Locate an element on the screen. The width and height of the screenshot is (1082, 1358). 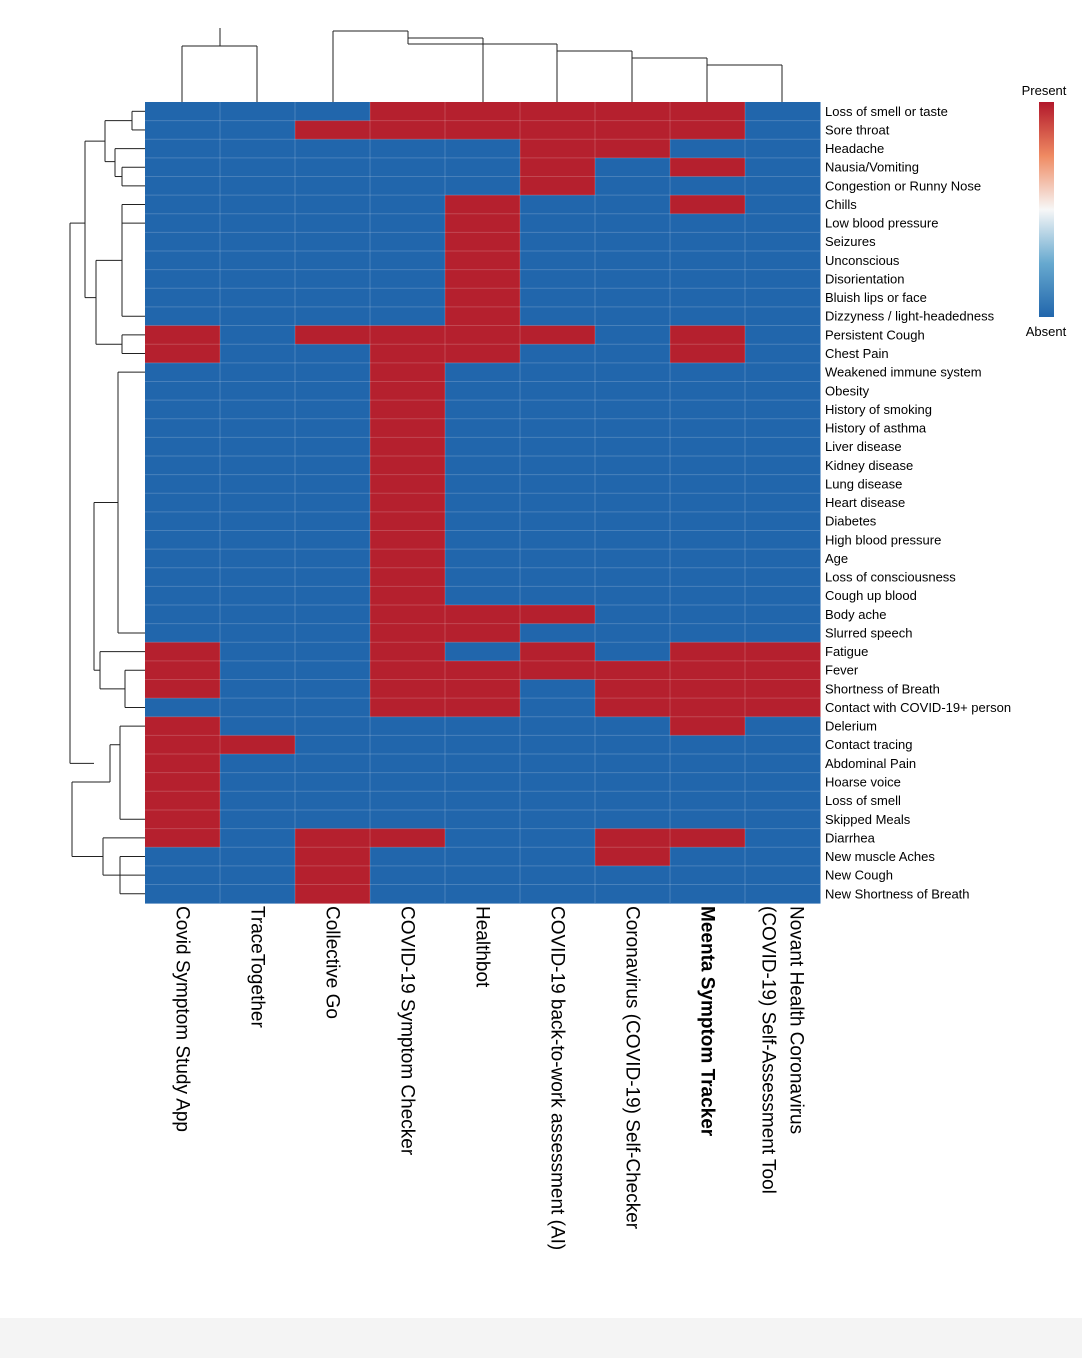
row-label: New Cough is located at coordinates (859, 875).